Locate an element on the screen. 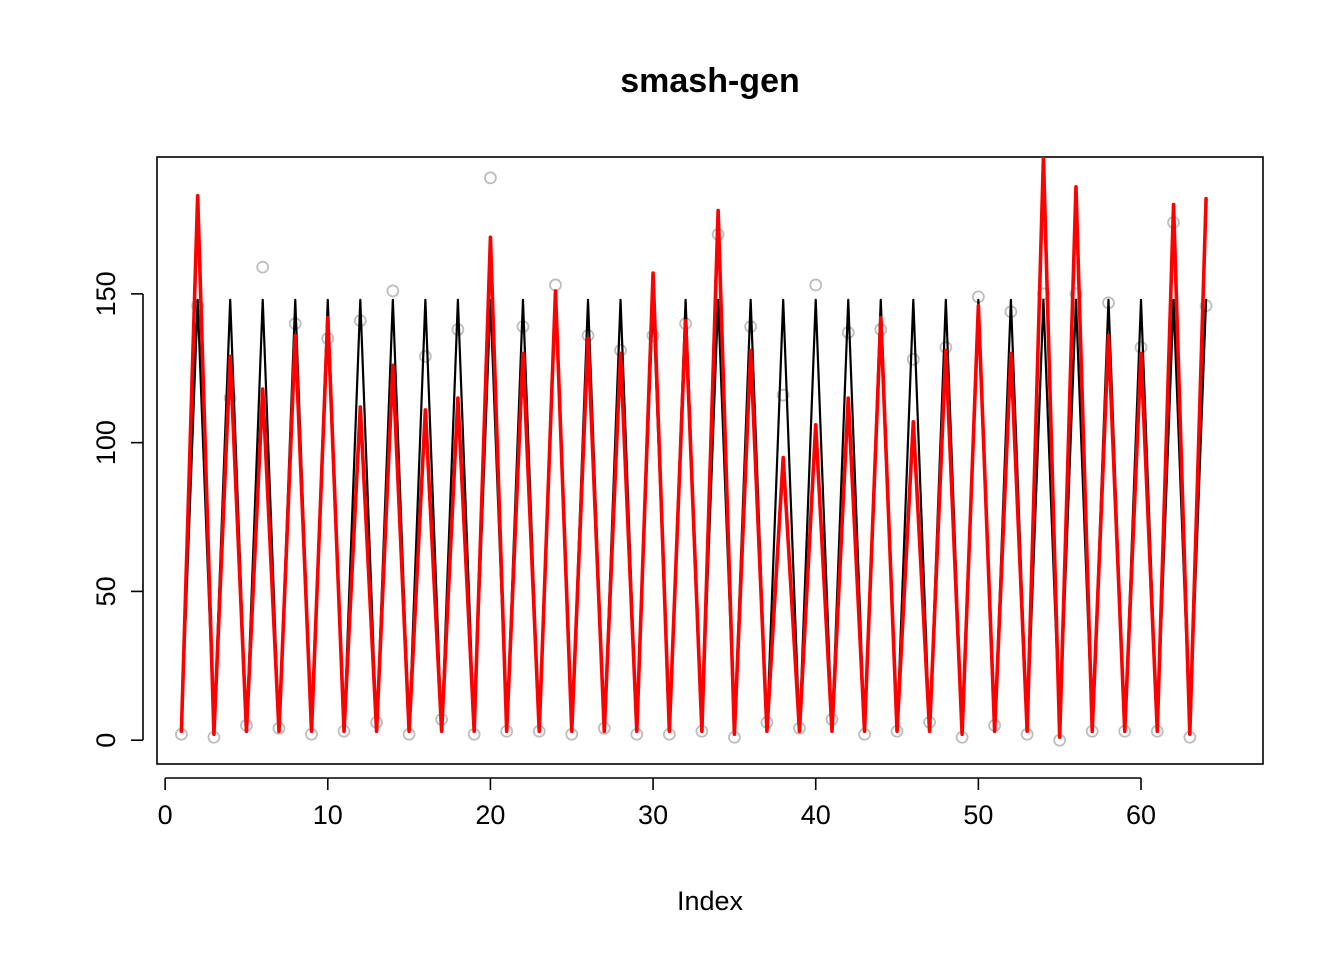 Image resolution: width=1344 pixels, height=960 pixels. y-axis: 0 50 100 150 is located at coordinates (117, 509).